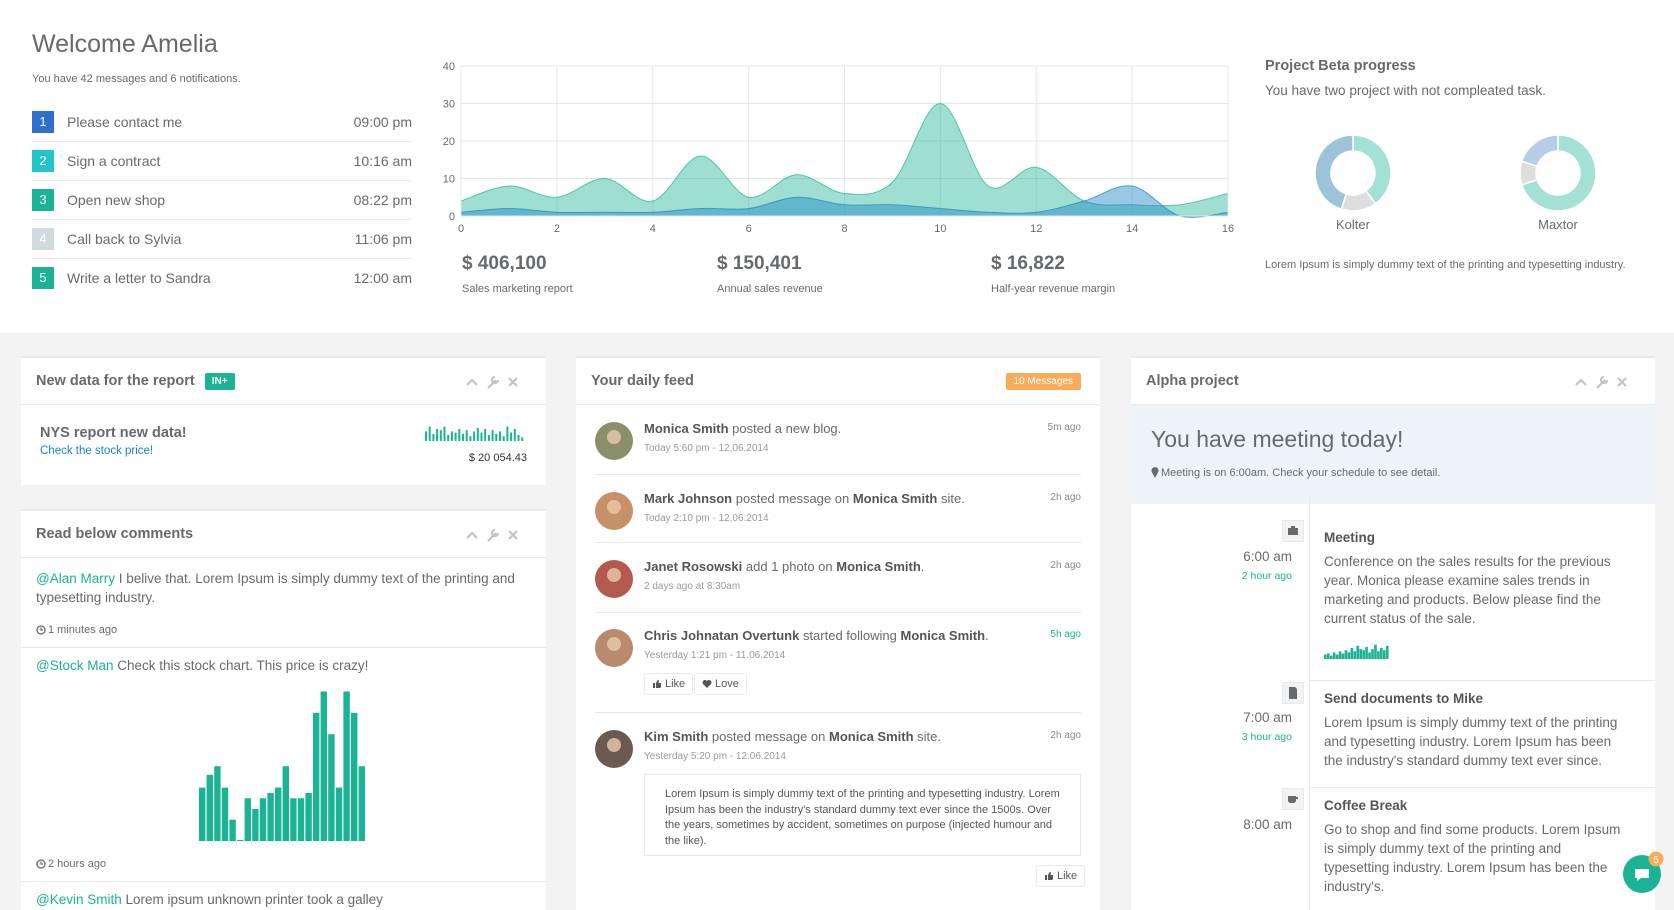  I want to click on stat-value: $ 150,401, so click(759, 263).